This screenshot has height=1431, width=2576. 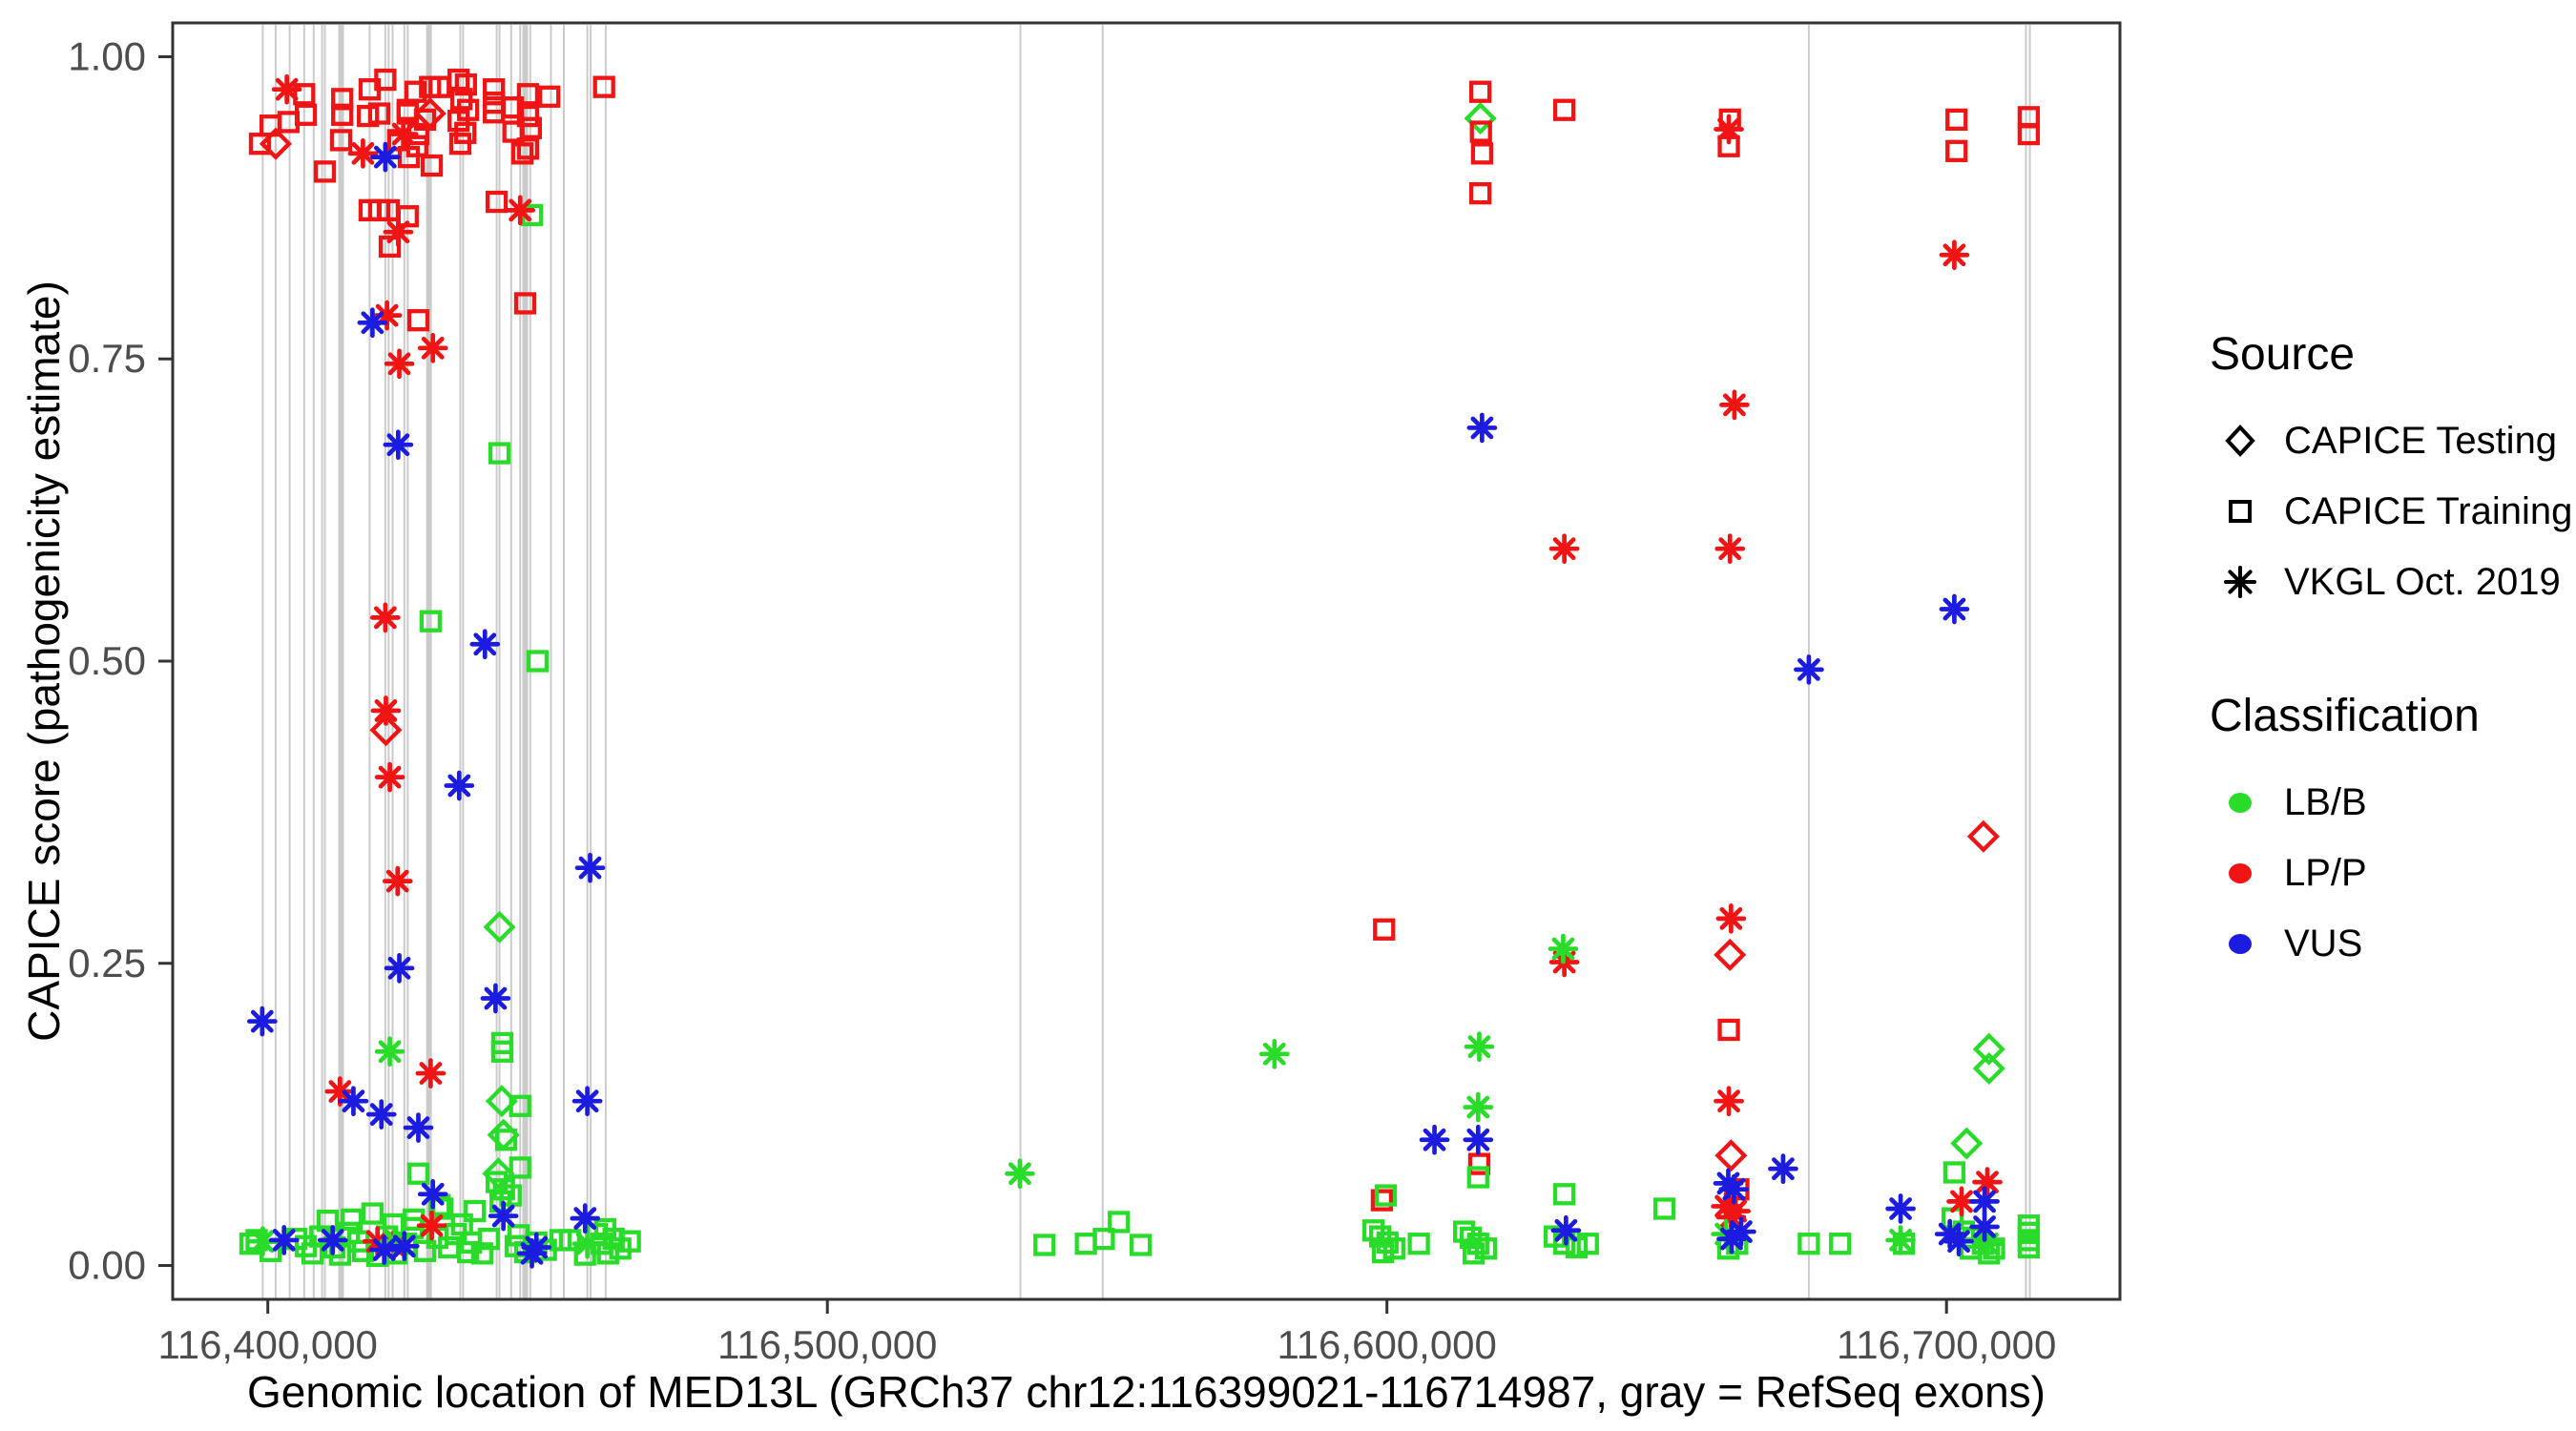 What do you see at coordinates (2393, 802) in the screenshot?
I see `legend-item-lbb: LB/B` at bounding box center [2393, 802].